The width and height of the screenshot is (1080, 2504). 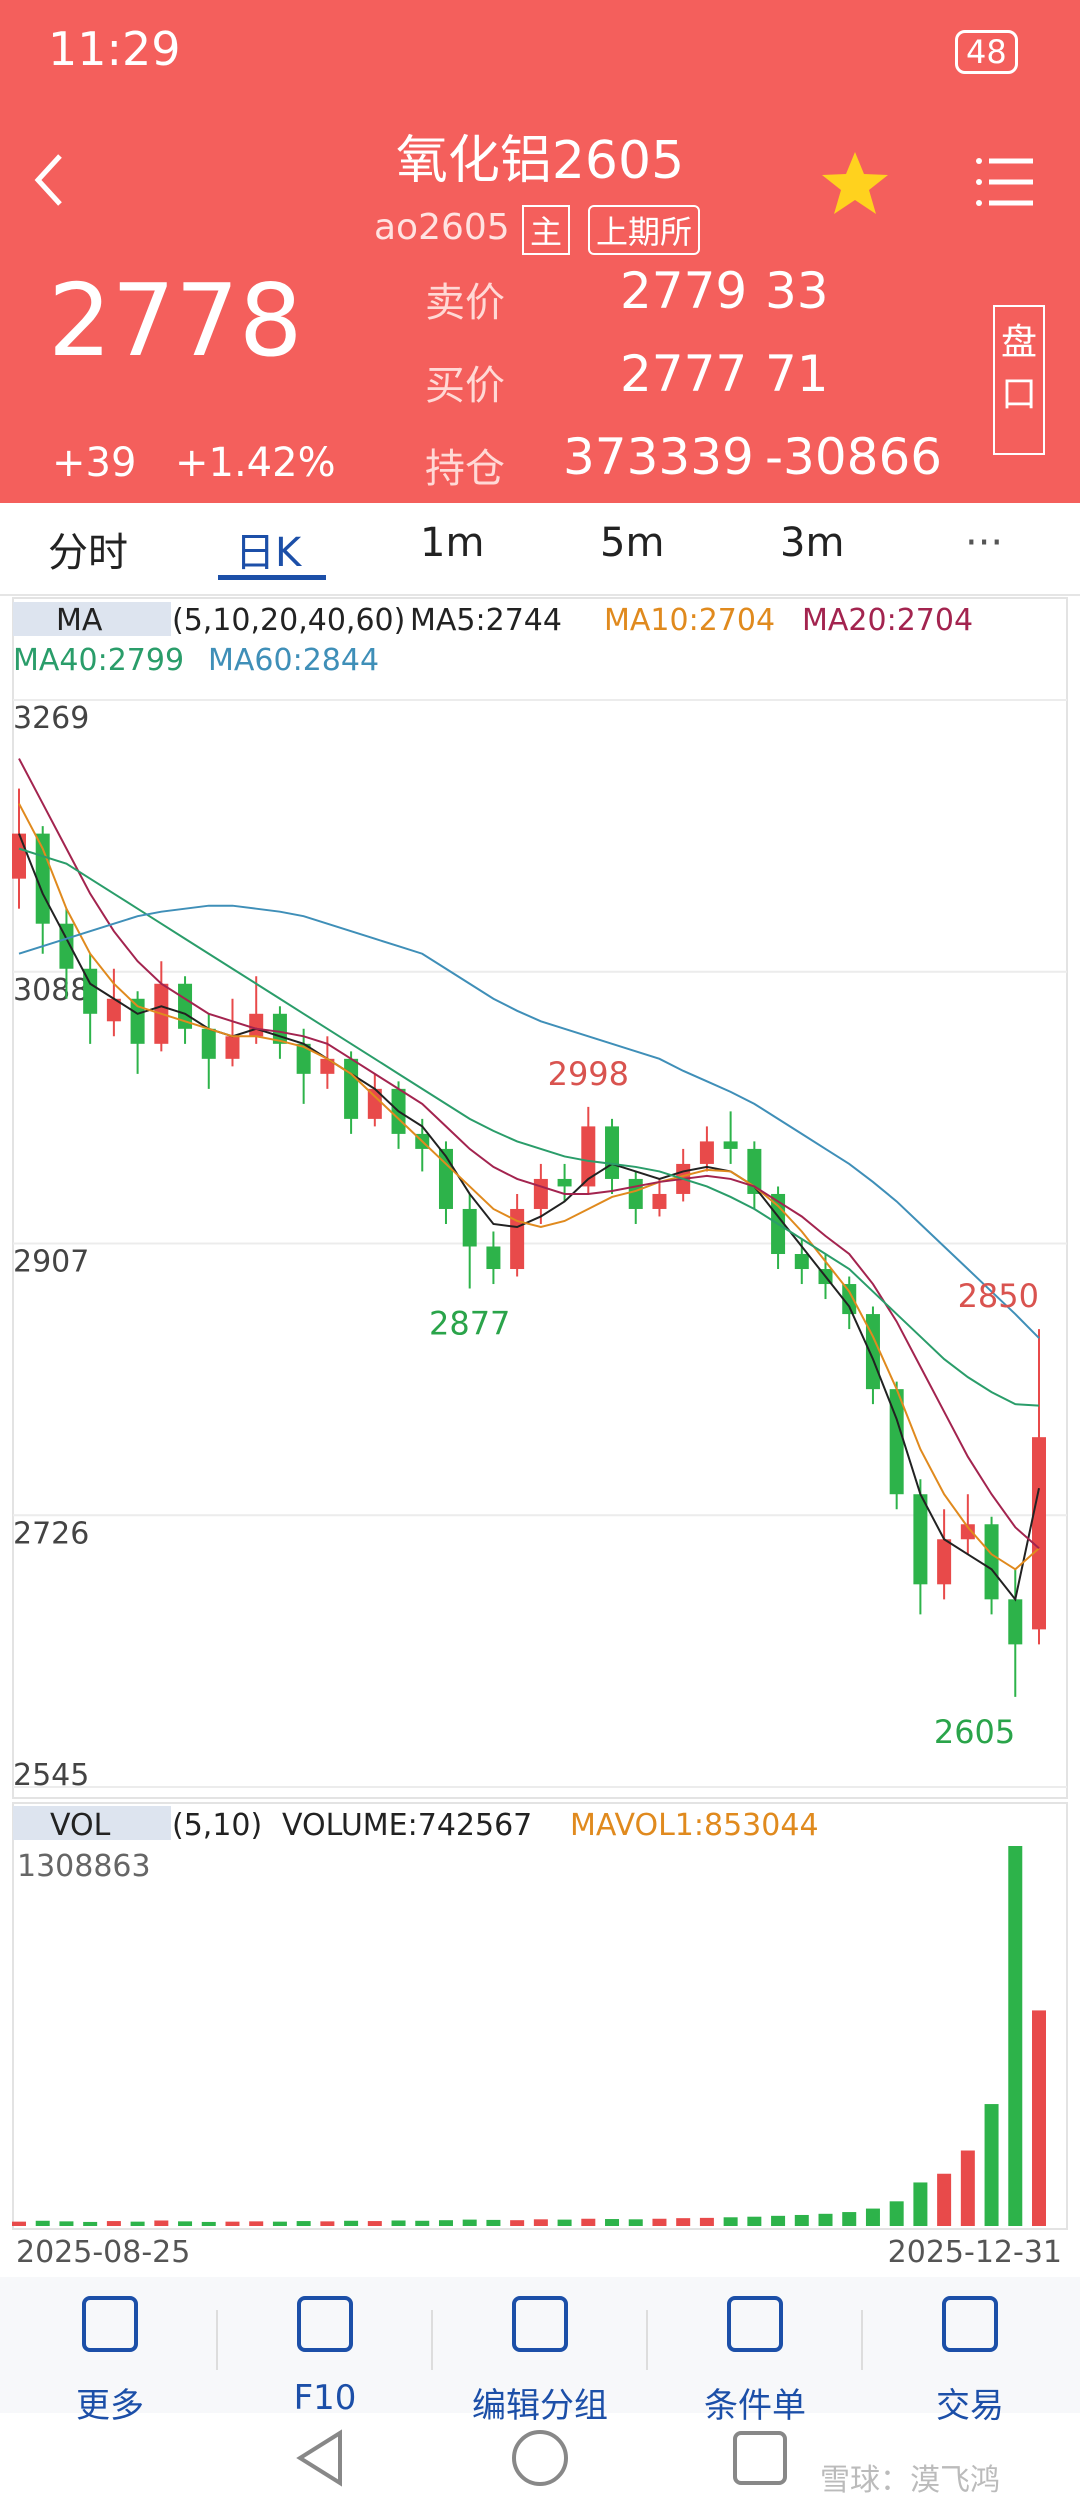 What do you see at coordinates (540, 2406) in the screenshot?
I see `nav-item: 编辑分组` at bounding box center [540, 2406].